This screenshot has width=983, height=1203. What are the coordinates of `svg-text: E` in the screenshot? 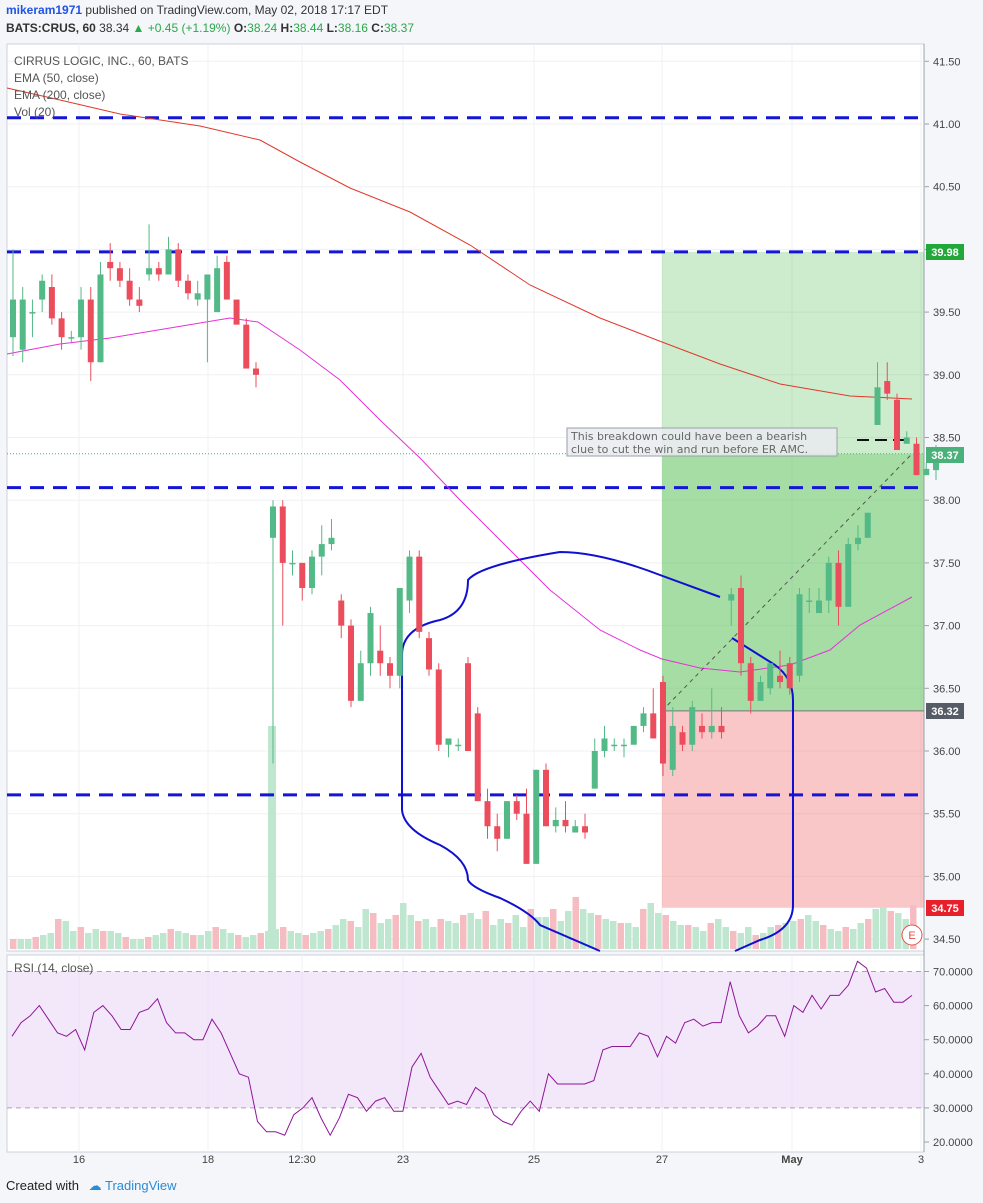 It's located at (911, 936).